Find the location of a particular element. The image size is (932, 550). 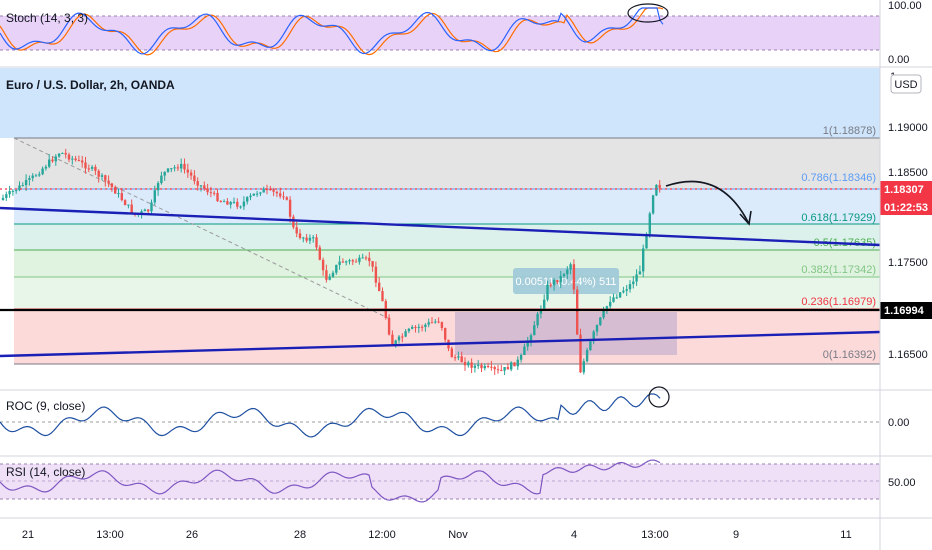

countdown-value: 01:22:53 is located at coordinates (906, 208).